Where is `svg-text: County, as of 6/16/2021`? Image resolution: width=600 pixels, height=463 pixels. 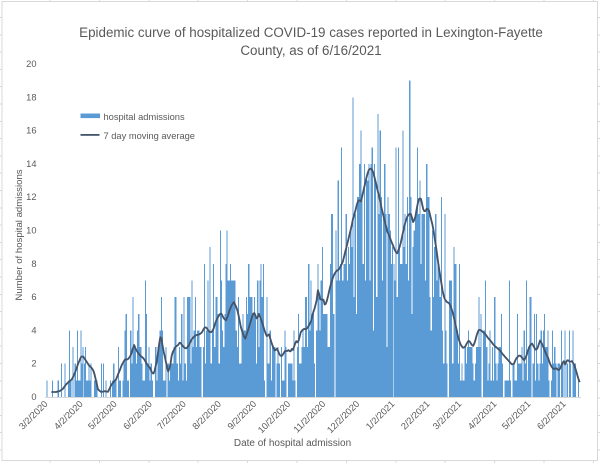 svg-text: County, as of 6/16/2021 is located at coordinates (310, 50).